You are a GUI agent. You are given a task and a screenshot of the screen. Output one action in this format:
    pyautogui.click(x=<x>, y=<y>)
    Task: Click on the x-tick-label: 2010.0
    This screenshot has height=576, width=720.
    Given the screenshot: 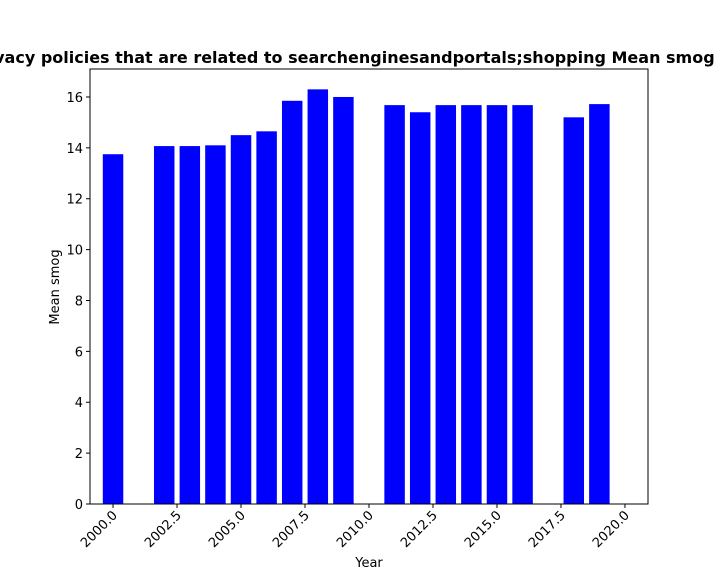 What is the action you would take?
    pyautogui.click(x=355, y=529)
    